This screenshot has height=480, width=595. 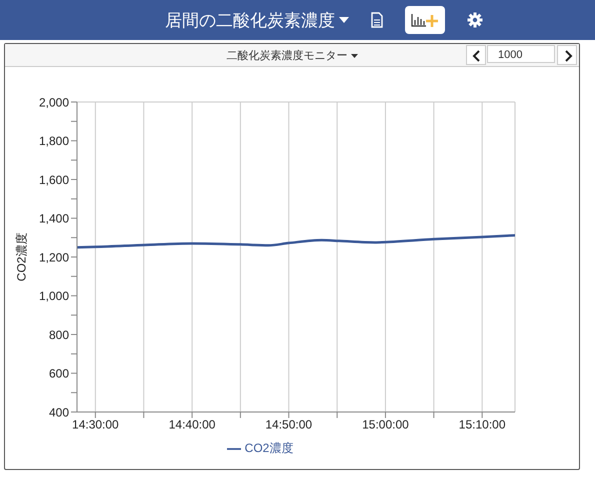 I want to click on y-tick-label: 1,800, so click(x=54, y=141).